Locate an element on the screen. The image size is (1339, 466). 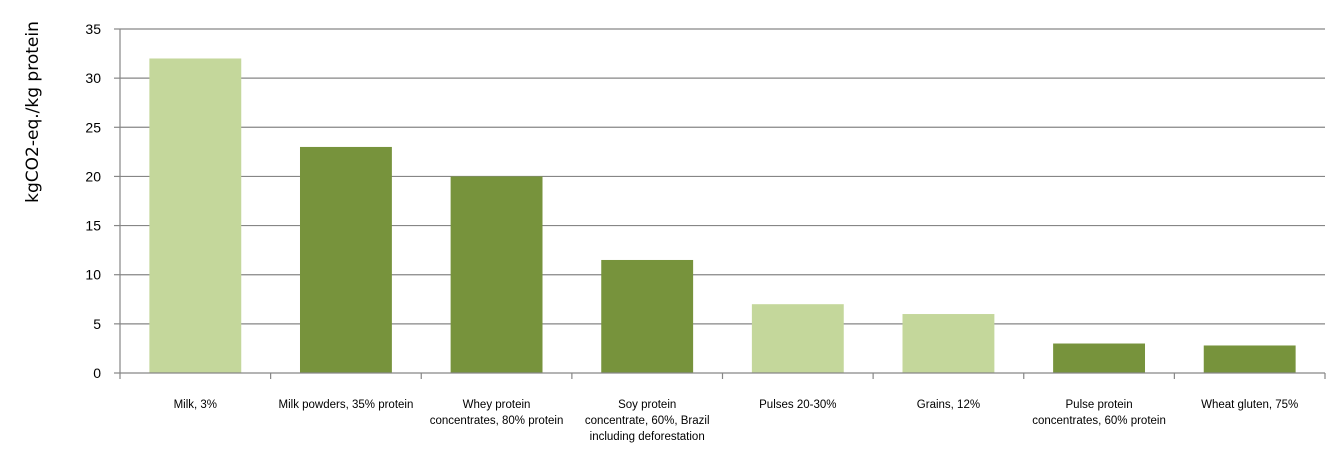
x-category-label-line: Milk, 3% is located at coordinates (195, 405).